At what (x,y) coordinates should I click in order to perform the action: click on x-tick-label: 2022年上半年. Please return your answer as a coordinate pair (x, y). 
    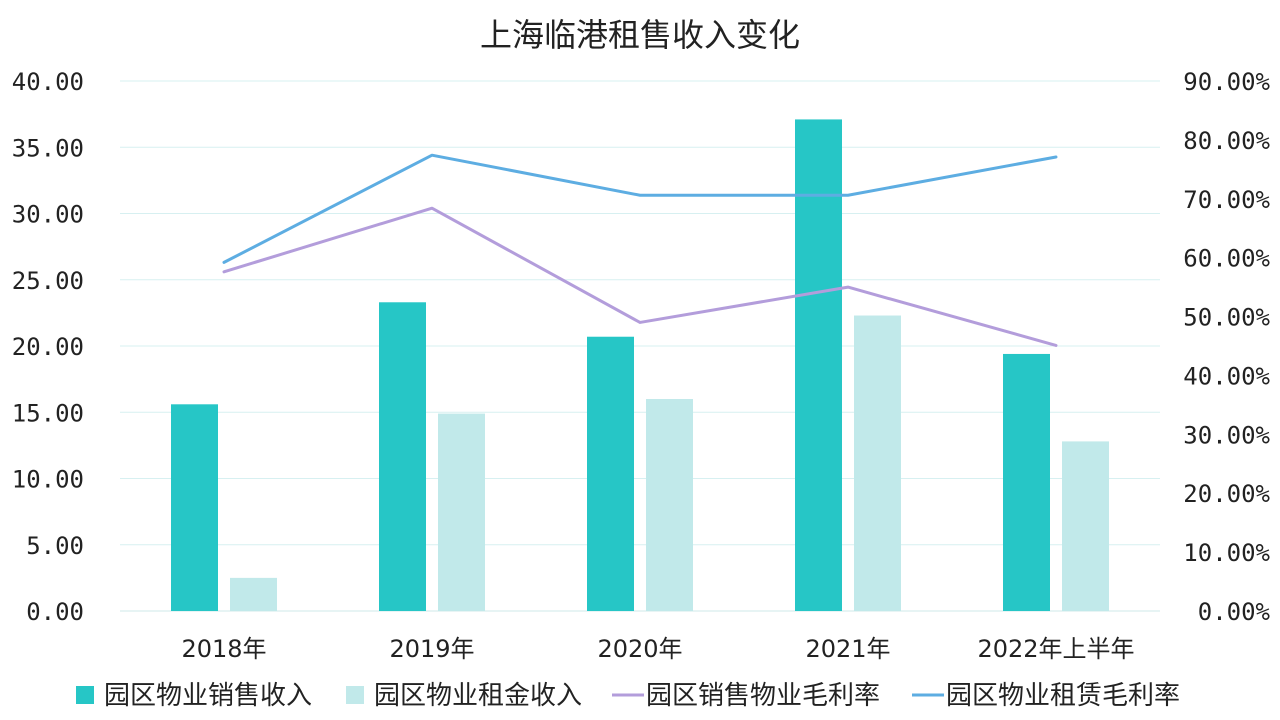
    Looking at the image, I should click on (1055, 649).